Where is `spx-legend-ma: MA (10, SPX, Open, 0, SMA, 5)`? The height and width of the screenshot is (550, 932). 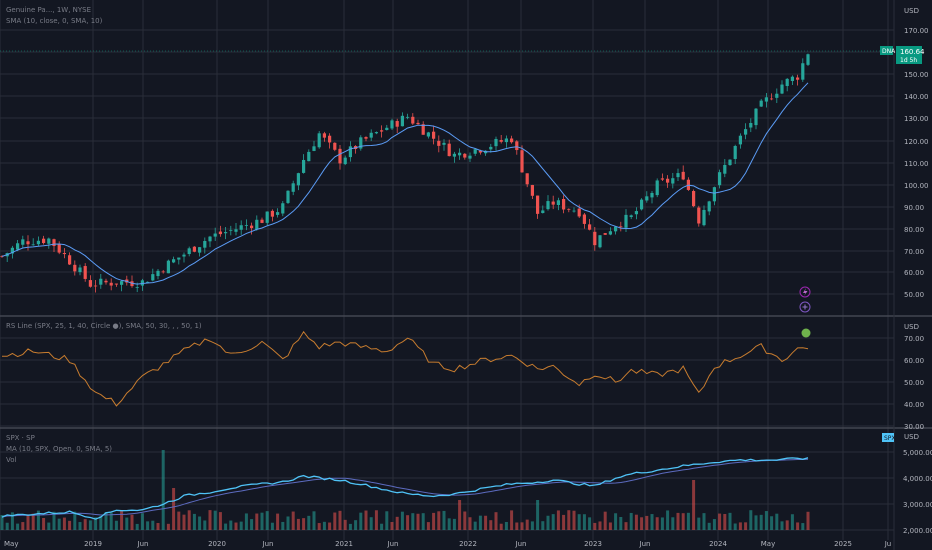
spx-legend-ma: MA (10, SPX, Open, 0, SMA, 5) is located at coordinates (59, 449).